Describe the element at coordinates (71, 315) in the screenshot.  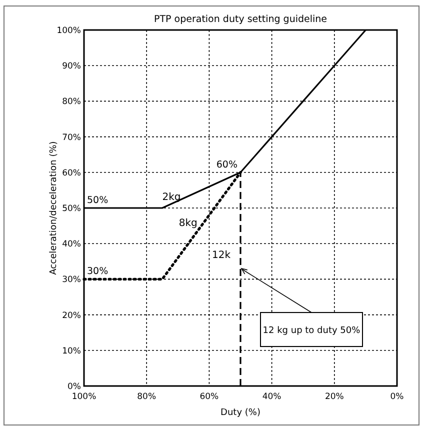
I see `y-tick-label: 20%` at that location.